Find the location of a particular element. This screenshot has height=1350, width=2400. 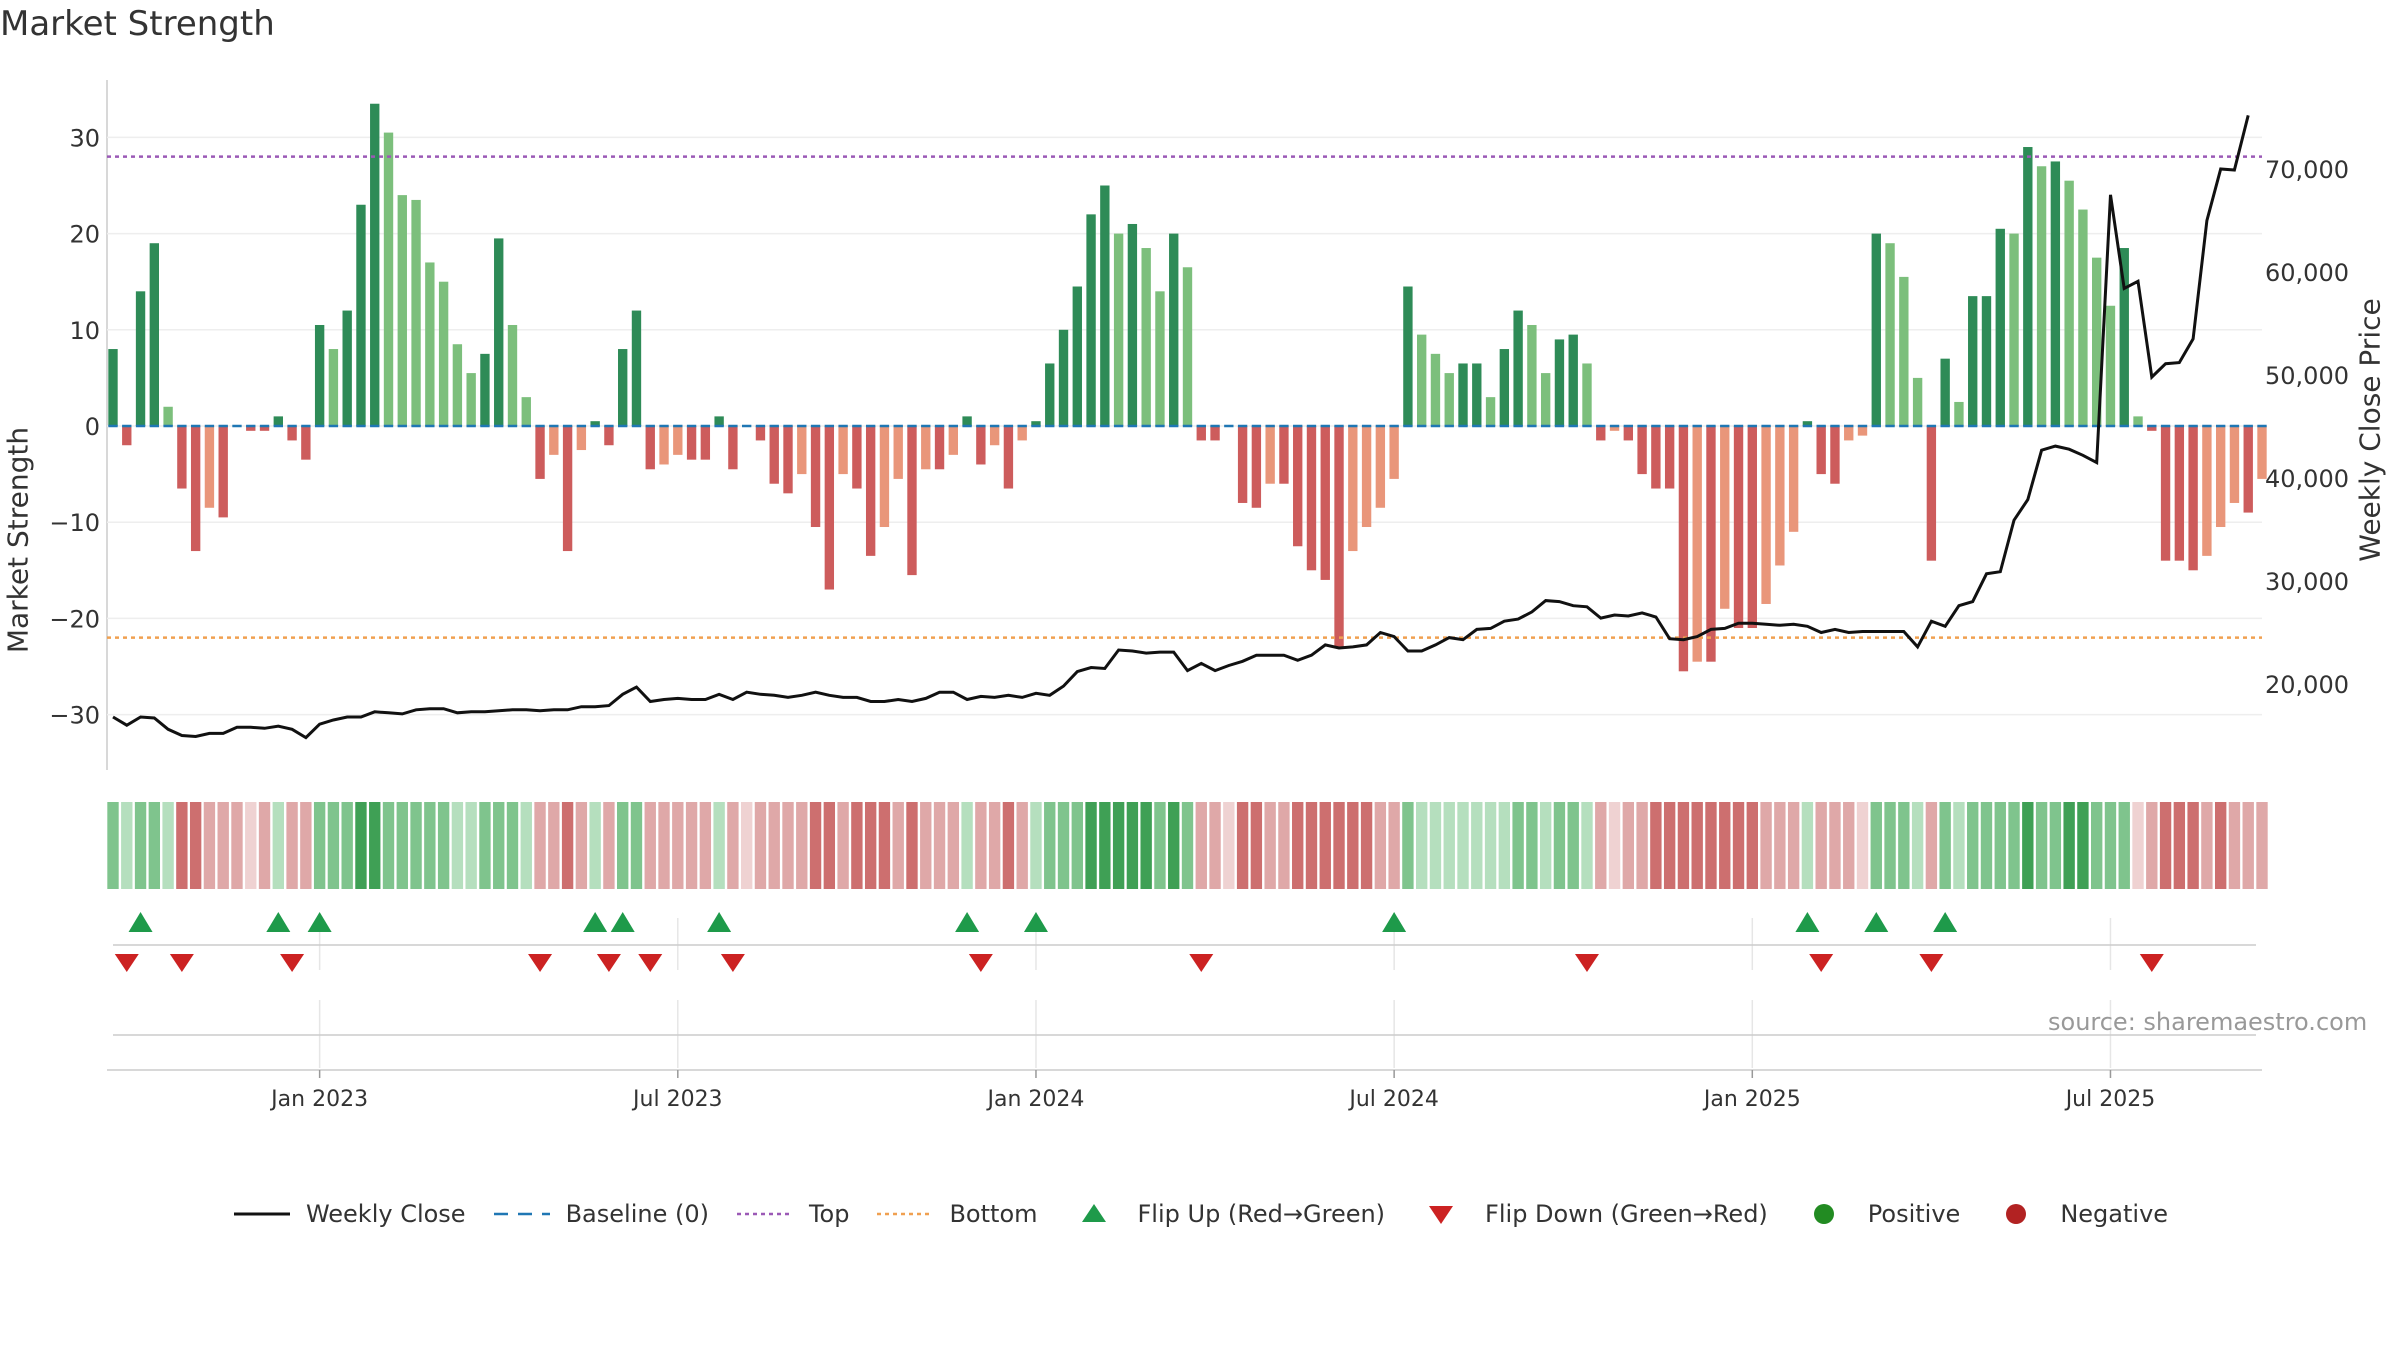

legend-label: Weekly Close is located at coordinates (385, 1214).